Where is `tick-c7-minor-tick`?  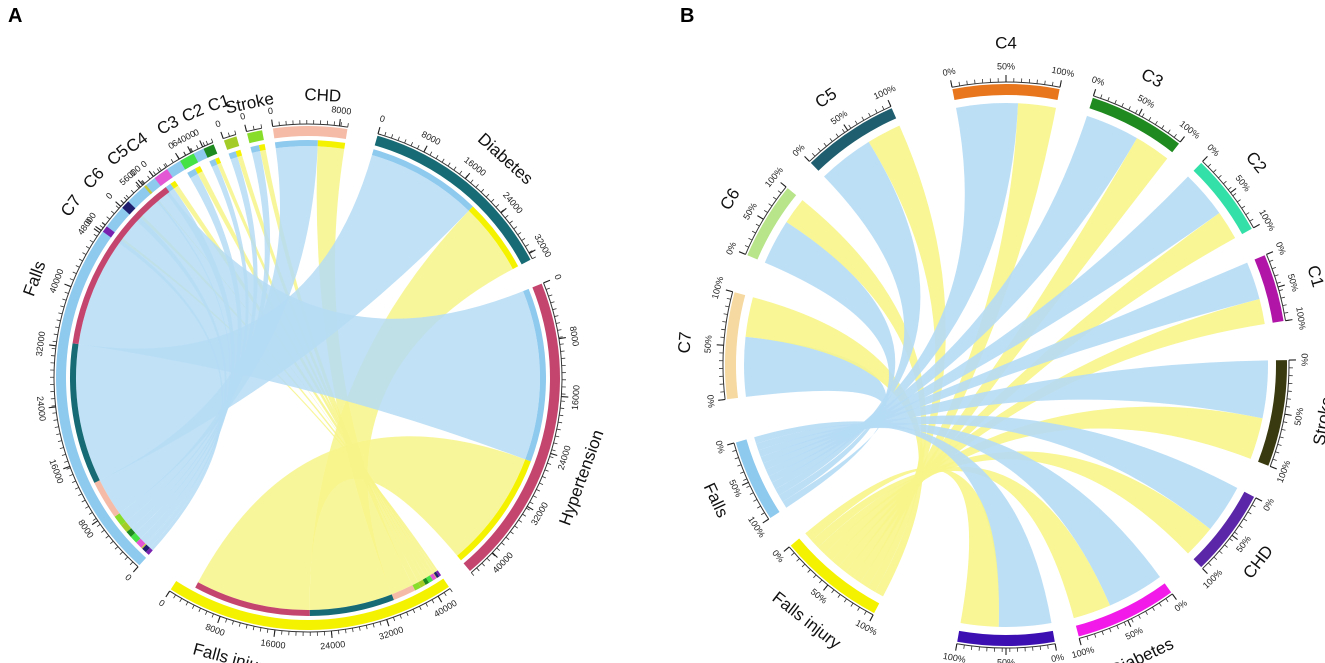 tick-c7-minor-tick is located at coordinates (103, 224).